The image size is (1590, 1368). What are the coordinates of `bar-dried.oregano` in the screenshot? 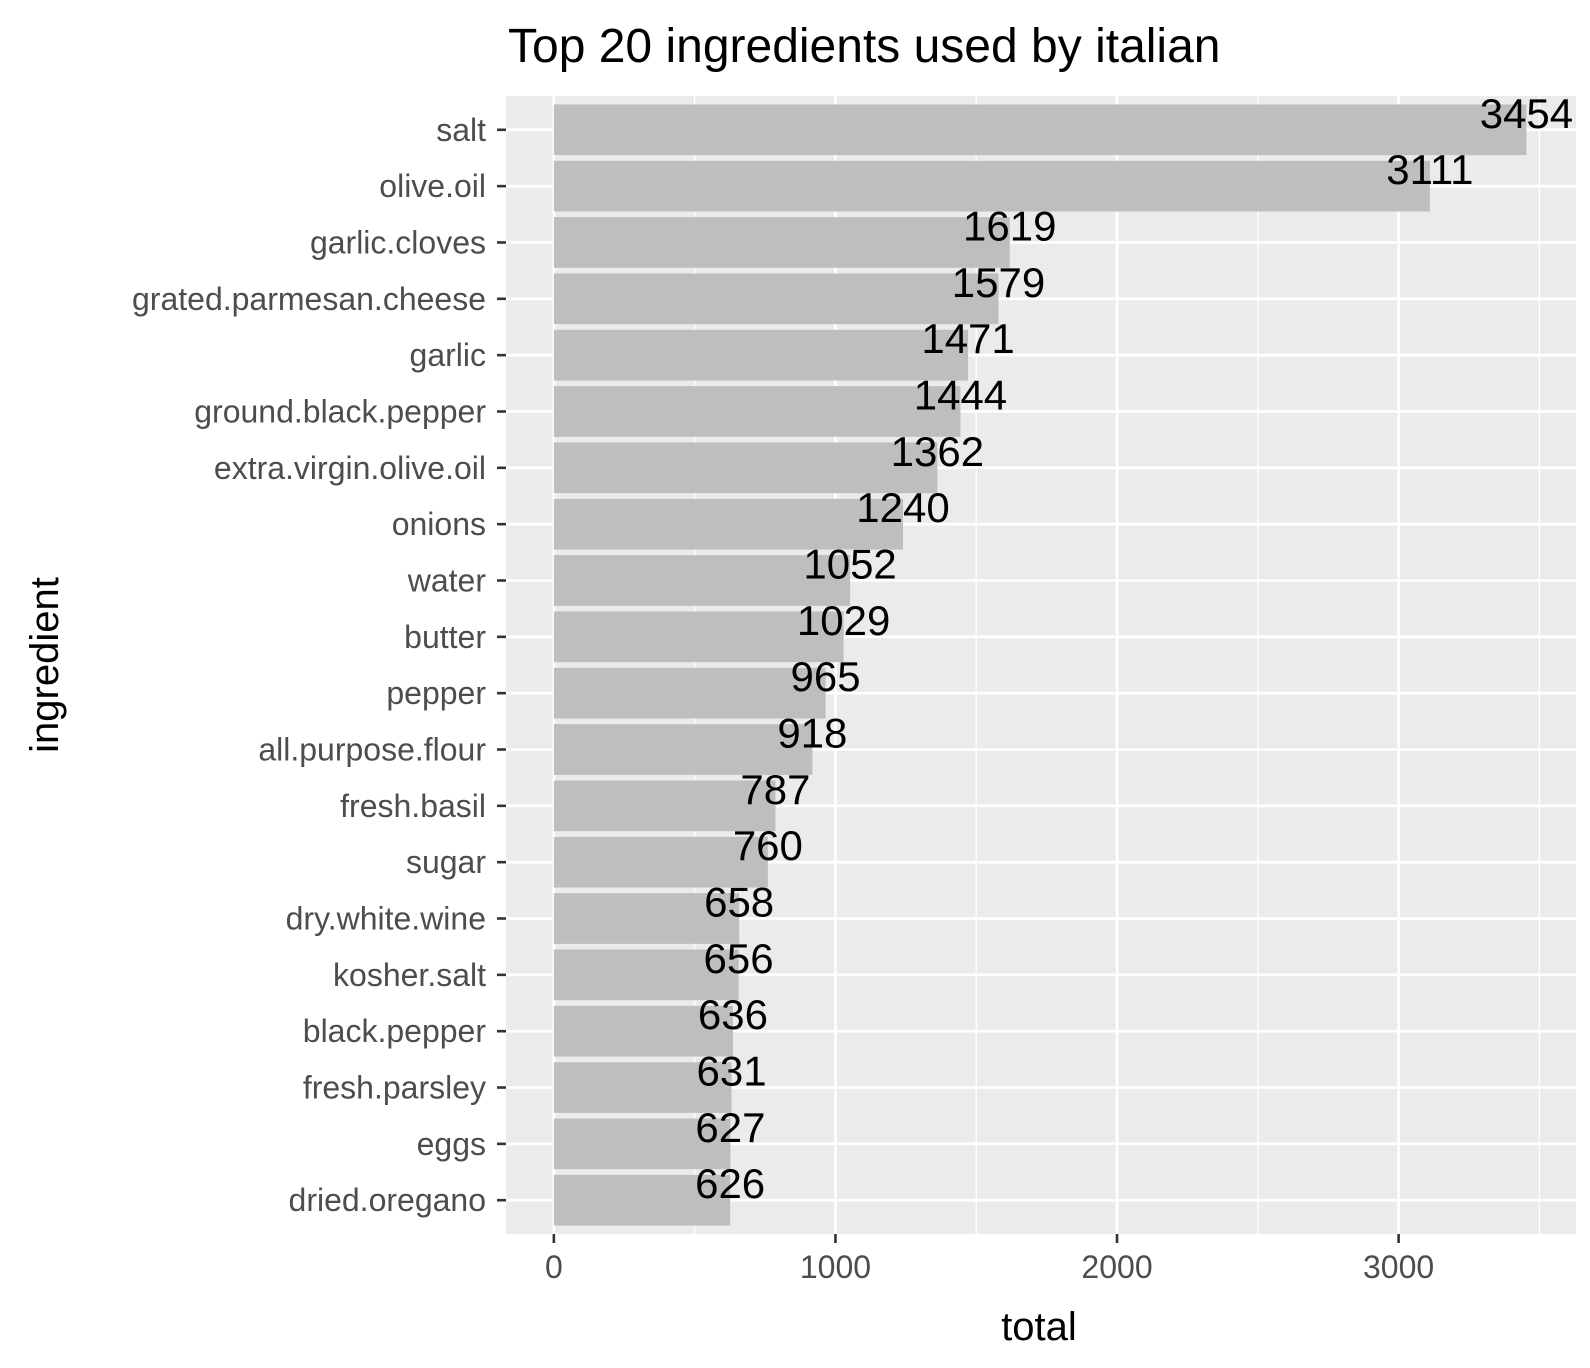 It's located at (642, 1200).